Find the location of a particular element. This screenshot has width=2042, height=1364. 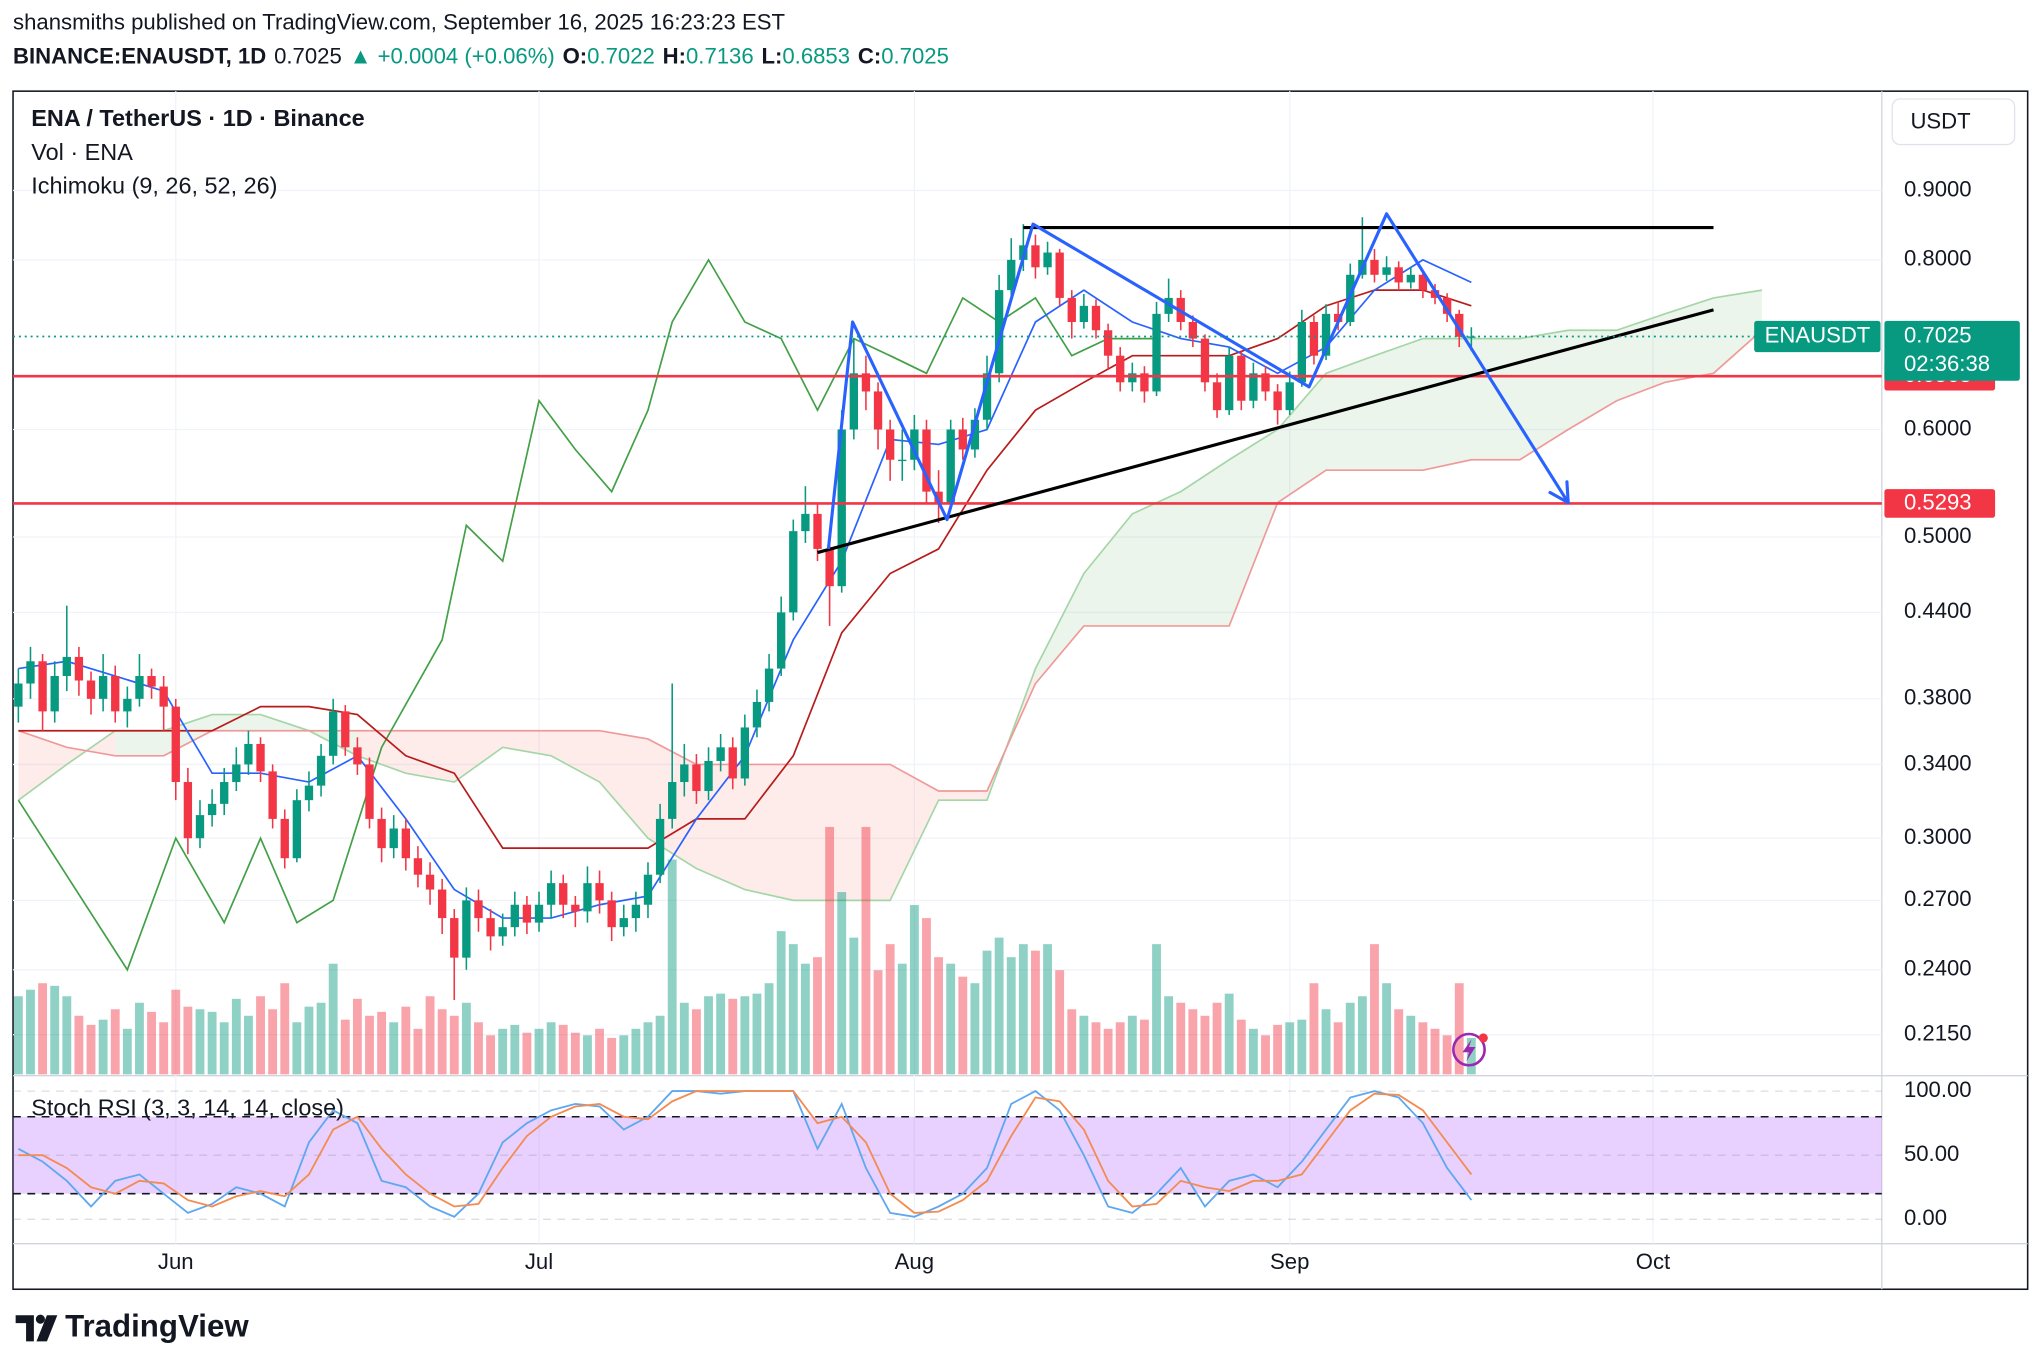

icon-ring is located at coordinates (1469, 1049).